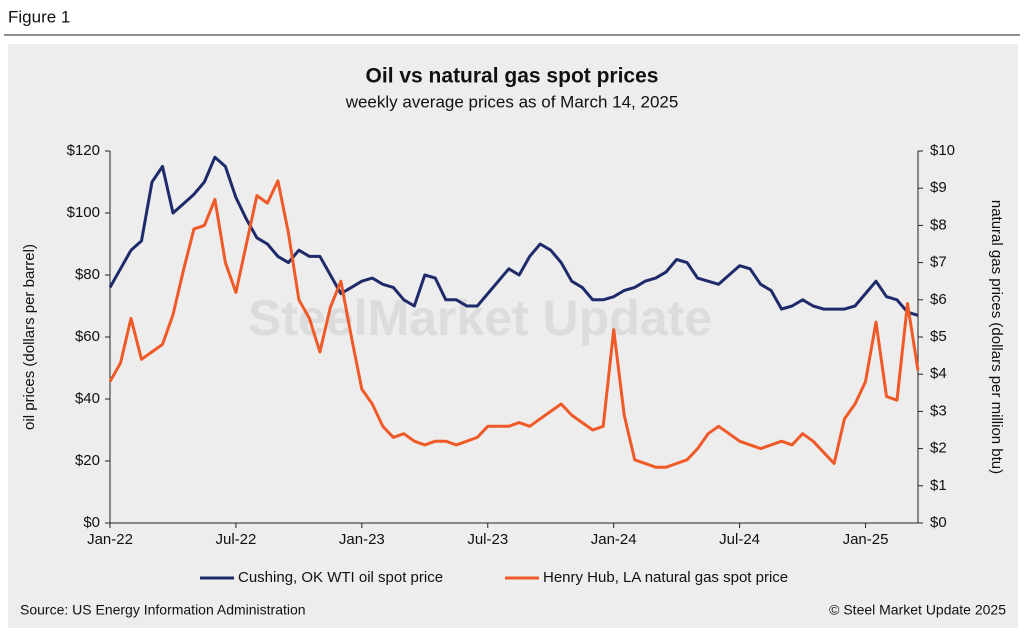 This screenshot has width=1024, height=638. What do you see at coordinates (938, 336) in the screenshot?
I see `y2-tick-label: $5` at bounding box center [938, 336].